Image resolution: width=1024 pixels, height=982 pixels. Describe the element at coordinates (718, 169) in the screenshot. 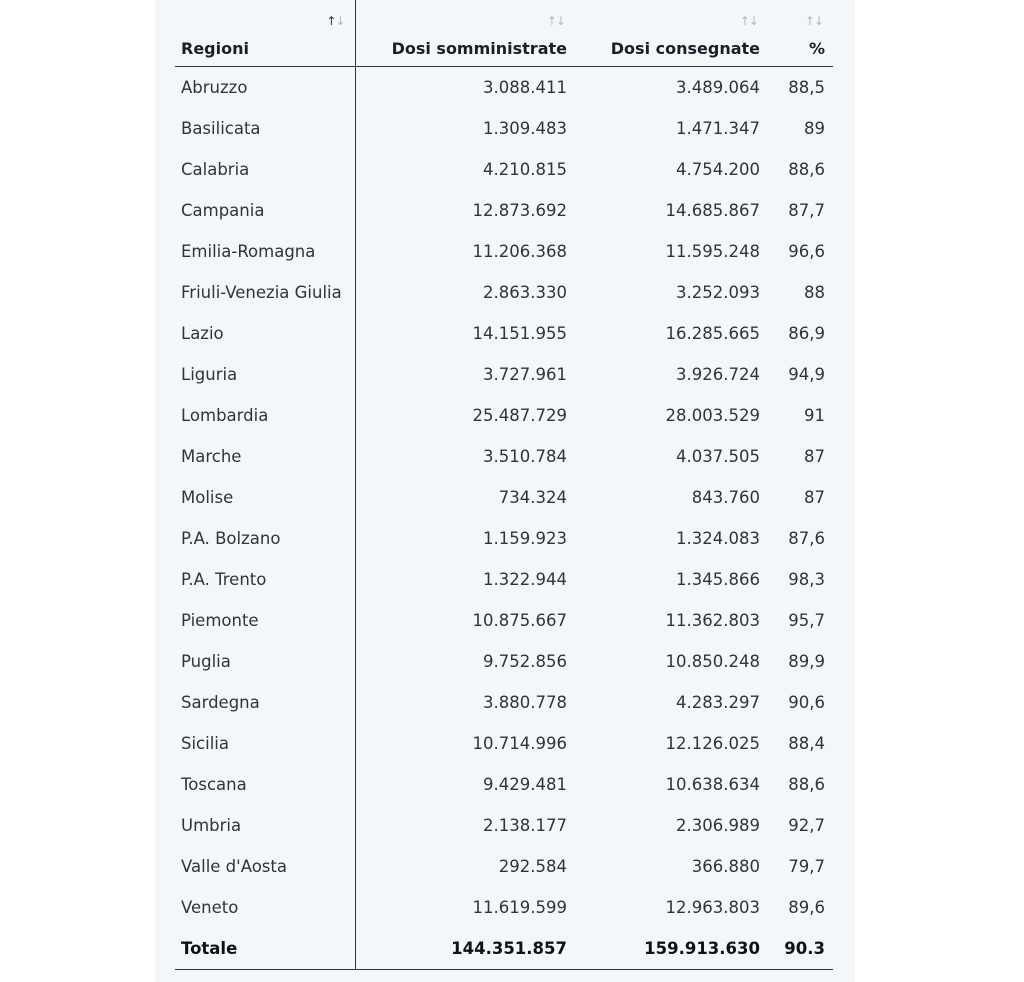

I see `delivered-cell: 4.754.200` at that location.